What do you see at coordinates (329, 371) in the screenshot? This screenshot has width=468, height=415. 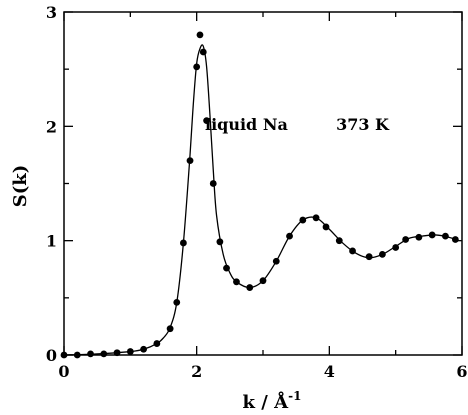 I see `x-tick-label: 4` at bounding box center [329, 371].